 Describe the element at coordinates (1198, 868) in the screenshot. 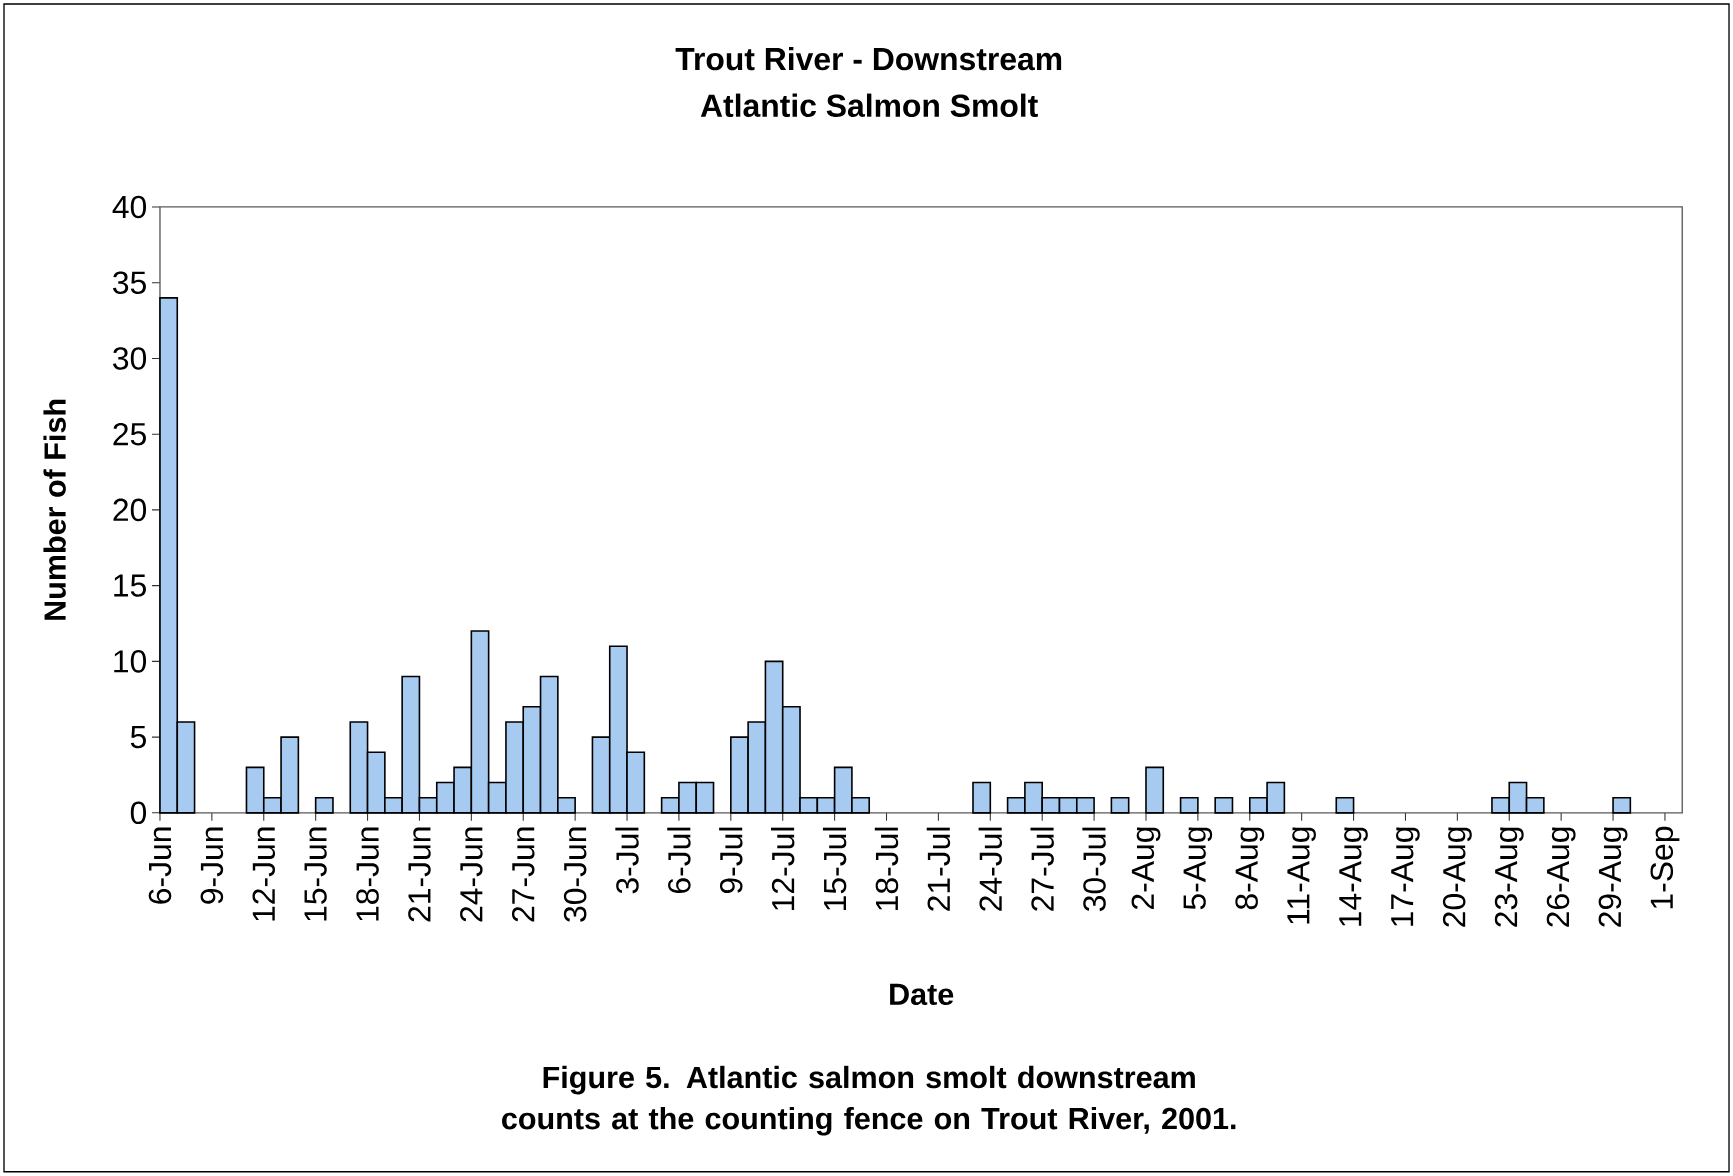

I see `x-tick-label: 5-Aug` at that location.